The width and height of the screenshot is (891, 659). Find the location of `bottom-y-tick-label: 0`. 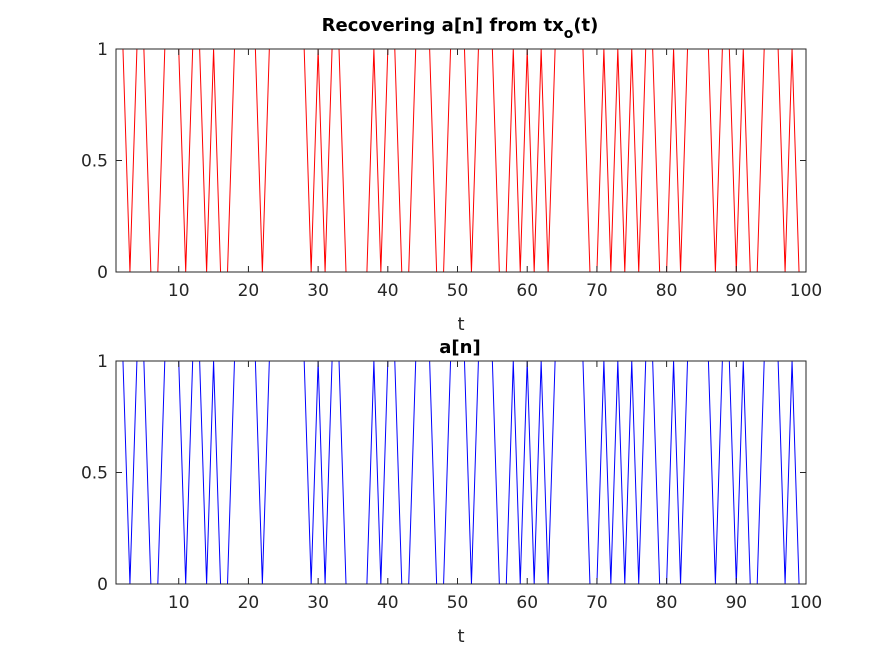

bottom-y-tick-label: 0 is located at coordinates (102, 585).